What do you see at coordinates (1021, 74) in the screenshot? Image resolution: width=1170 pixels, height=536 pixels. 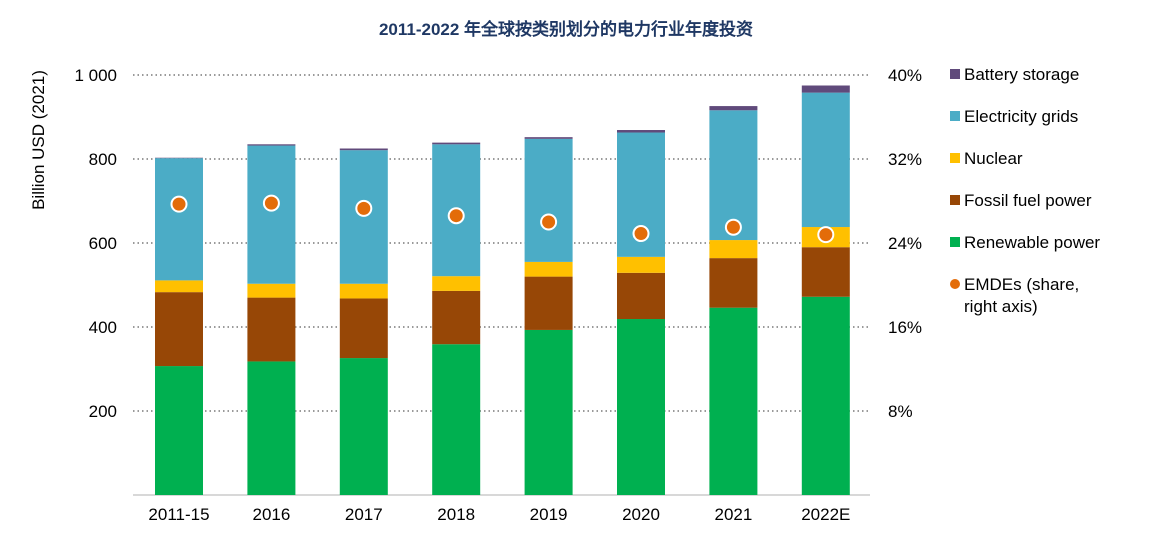 I see `legend-label: Battery storage` at bounding box center [1021, 74].